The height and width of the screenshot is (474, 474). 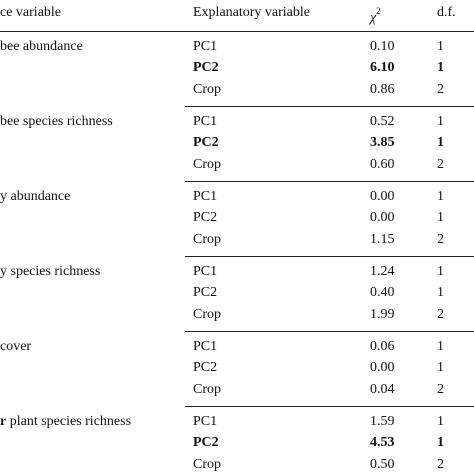 I want to click on chi-square: 1.99, so click(x=382, y=314).